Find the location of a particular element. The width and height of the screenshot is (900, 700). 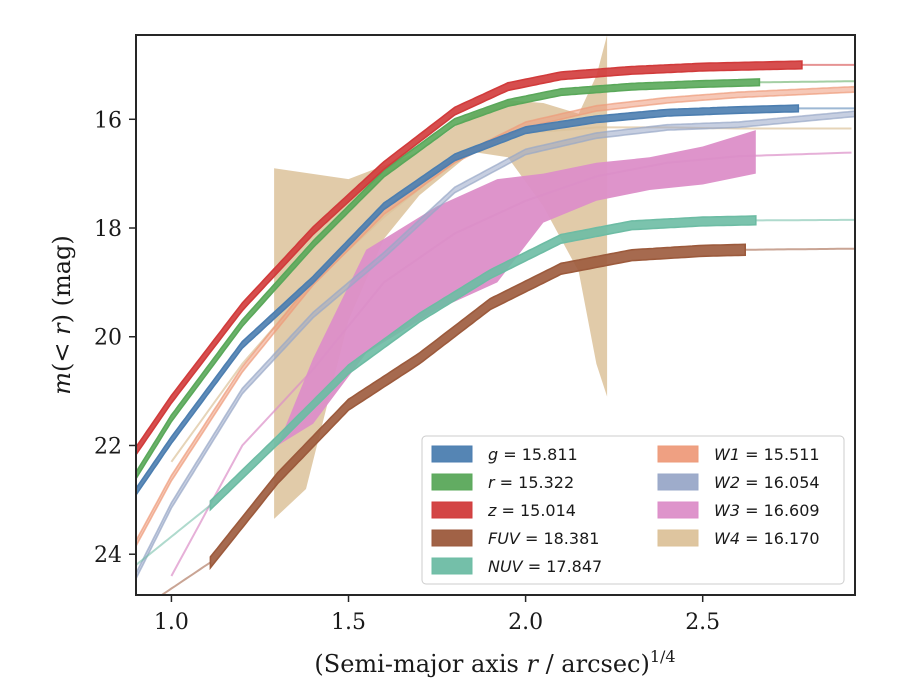

y-axis: 16 18 20 22 24 is located at coordinates (115, 338).